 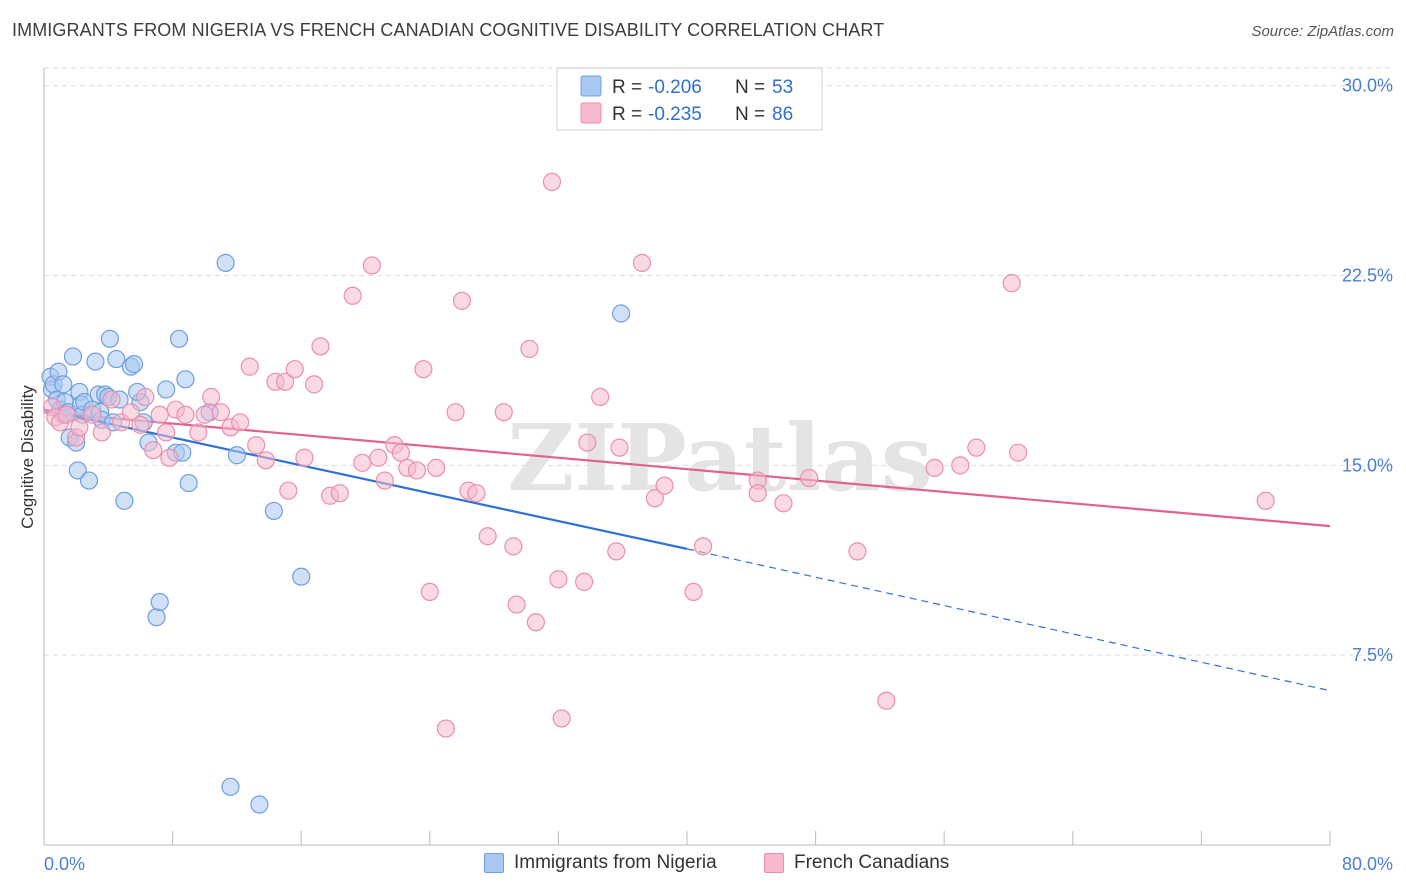 What do you see at coordinates (1367, 864) in the screenshot?
I see `x-tick-label: 80.0%` at bounding box center [1367, 864].